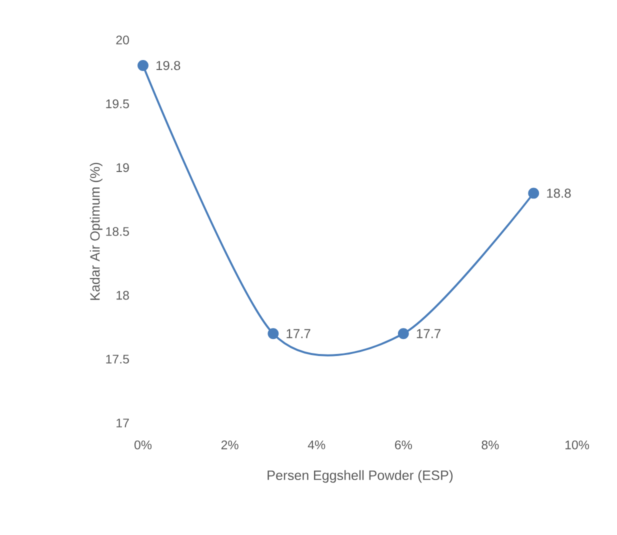  I want to click on x-tick-label: 0%, so click(143, 445).